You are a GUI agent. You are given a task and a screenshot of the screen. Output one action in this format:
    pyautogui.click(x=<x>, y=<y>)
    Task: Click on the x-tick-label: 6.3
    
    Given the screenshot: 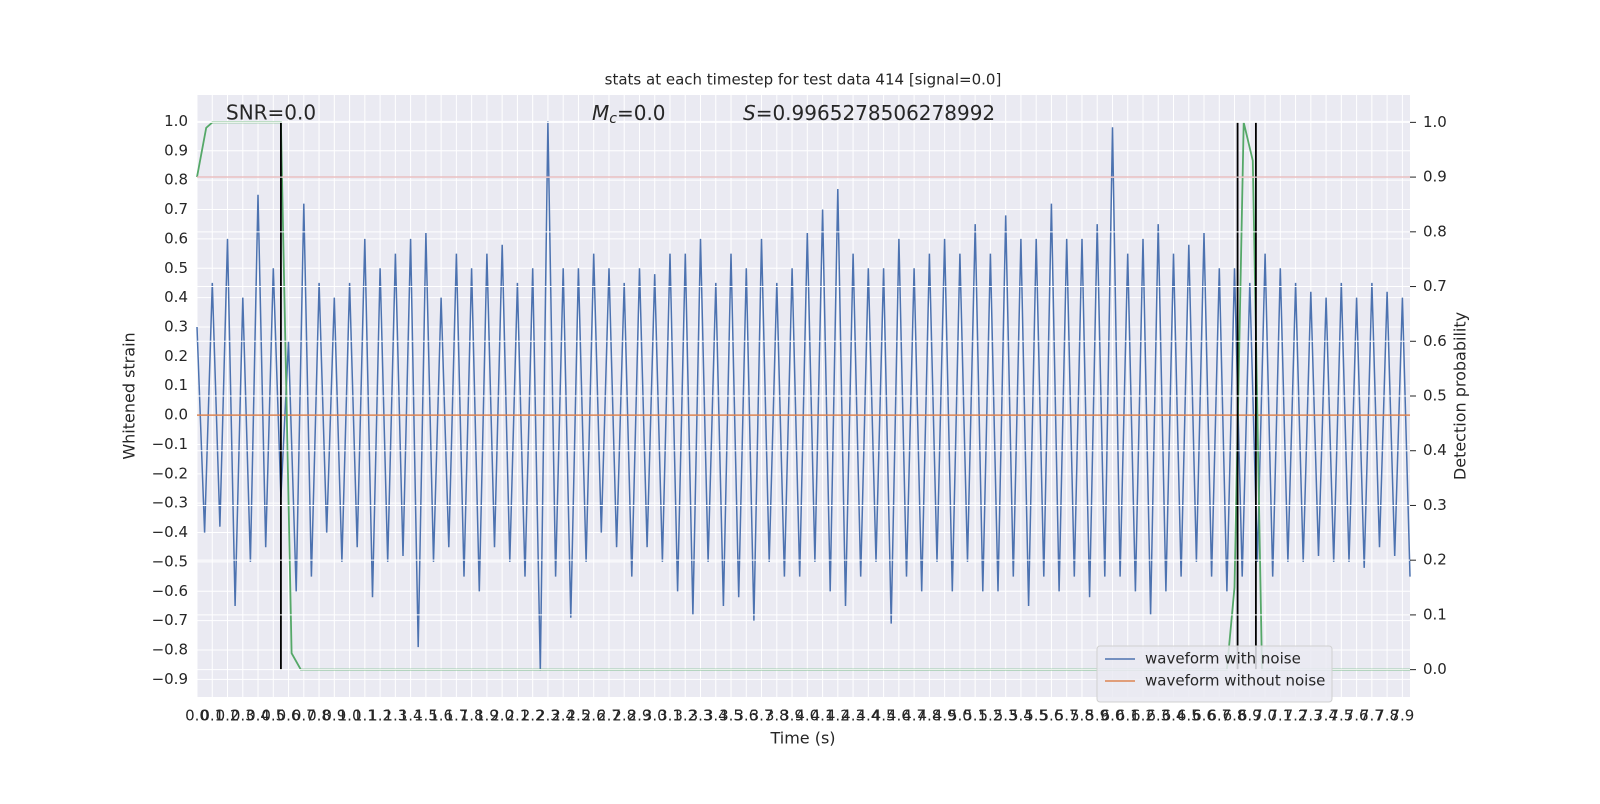 What is the action you would take?
    pyautogui.click(x=1158, y=716)
    